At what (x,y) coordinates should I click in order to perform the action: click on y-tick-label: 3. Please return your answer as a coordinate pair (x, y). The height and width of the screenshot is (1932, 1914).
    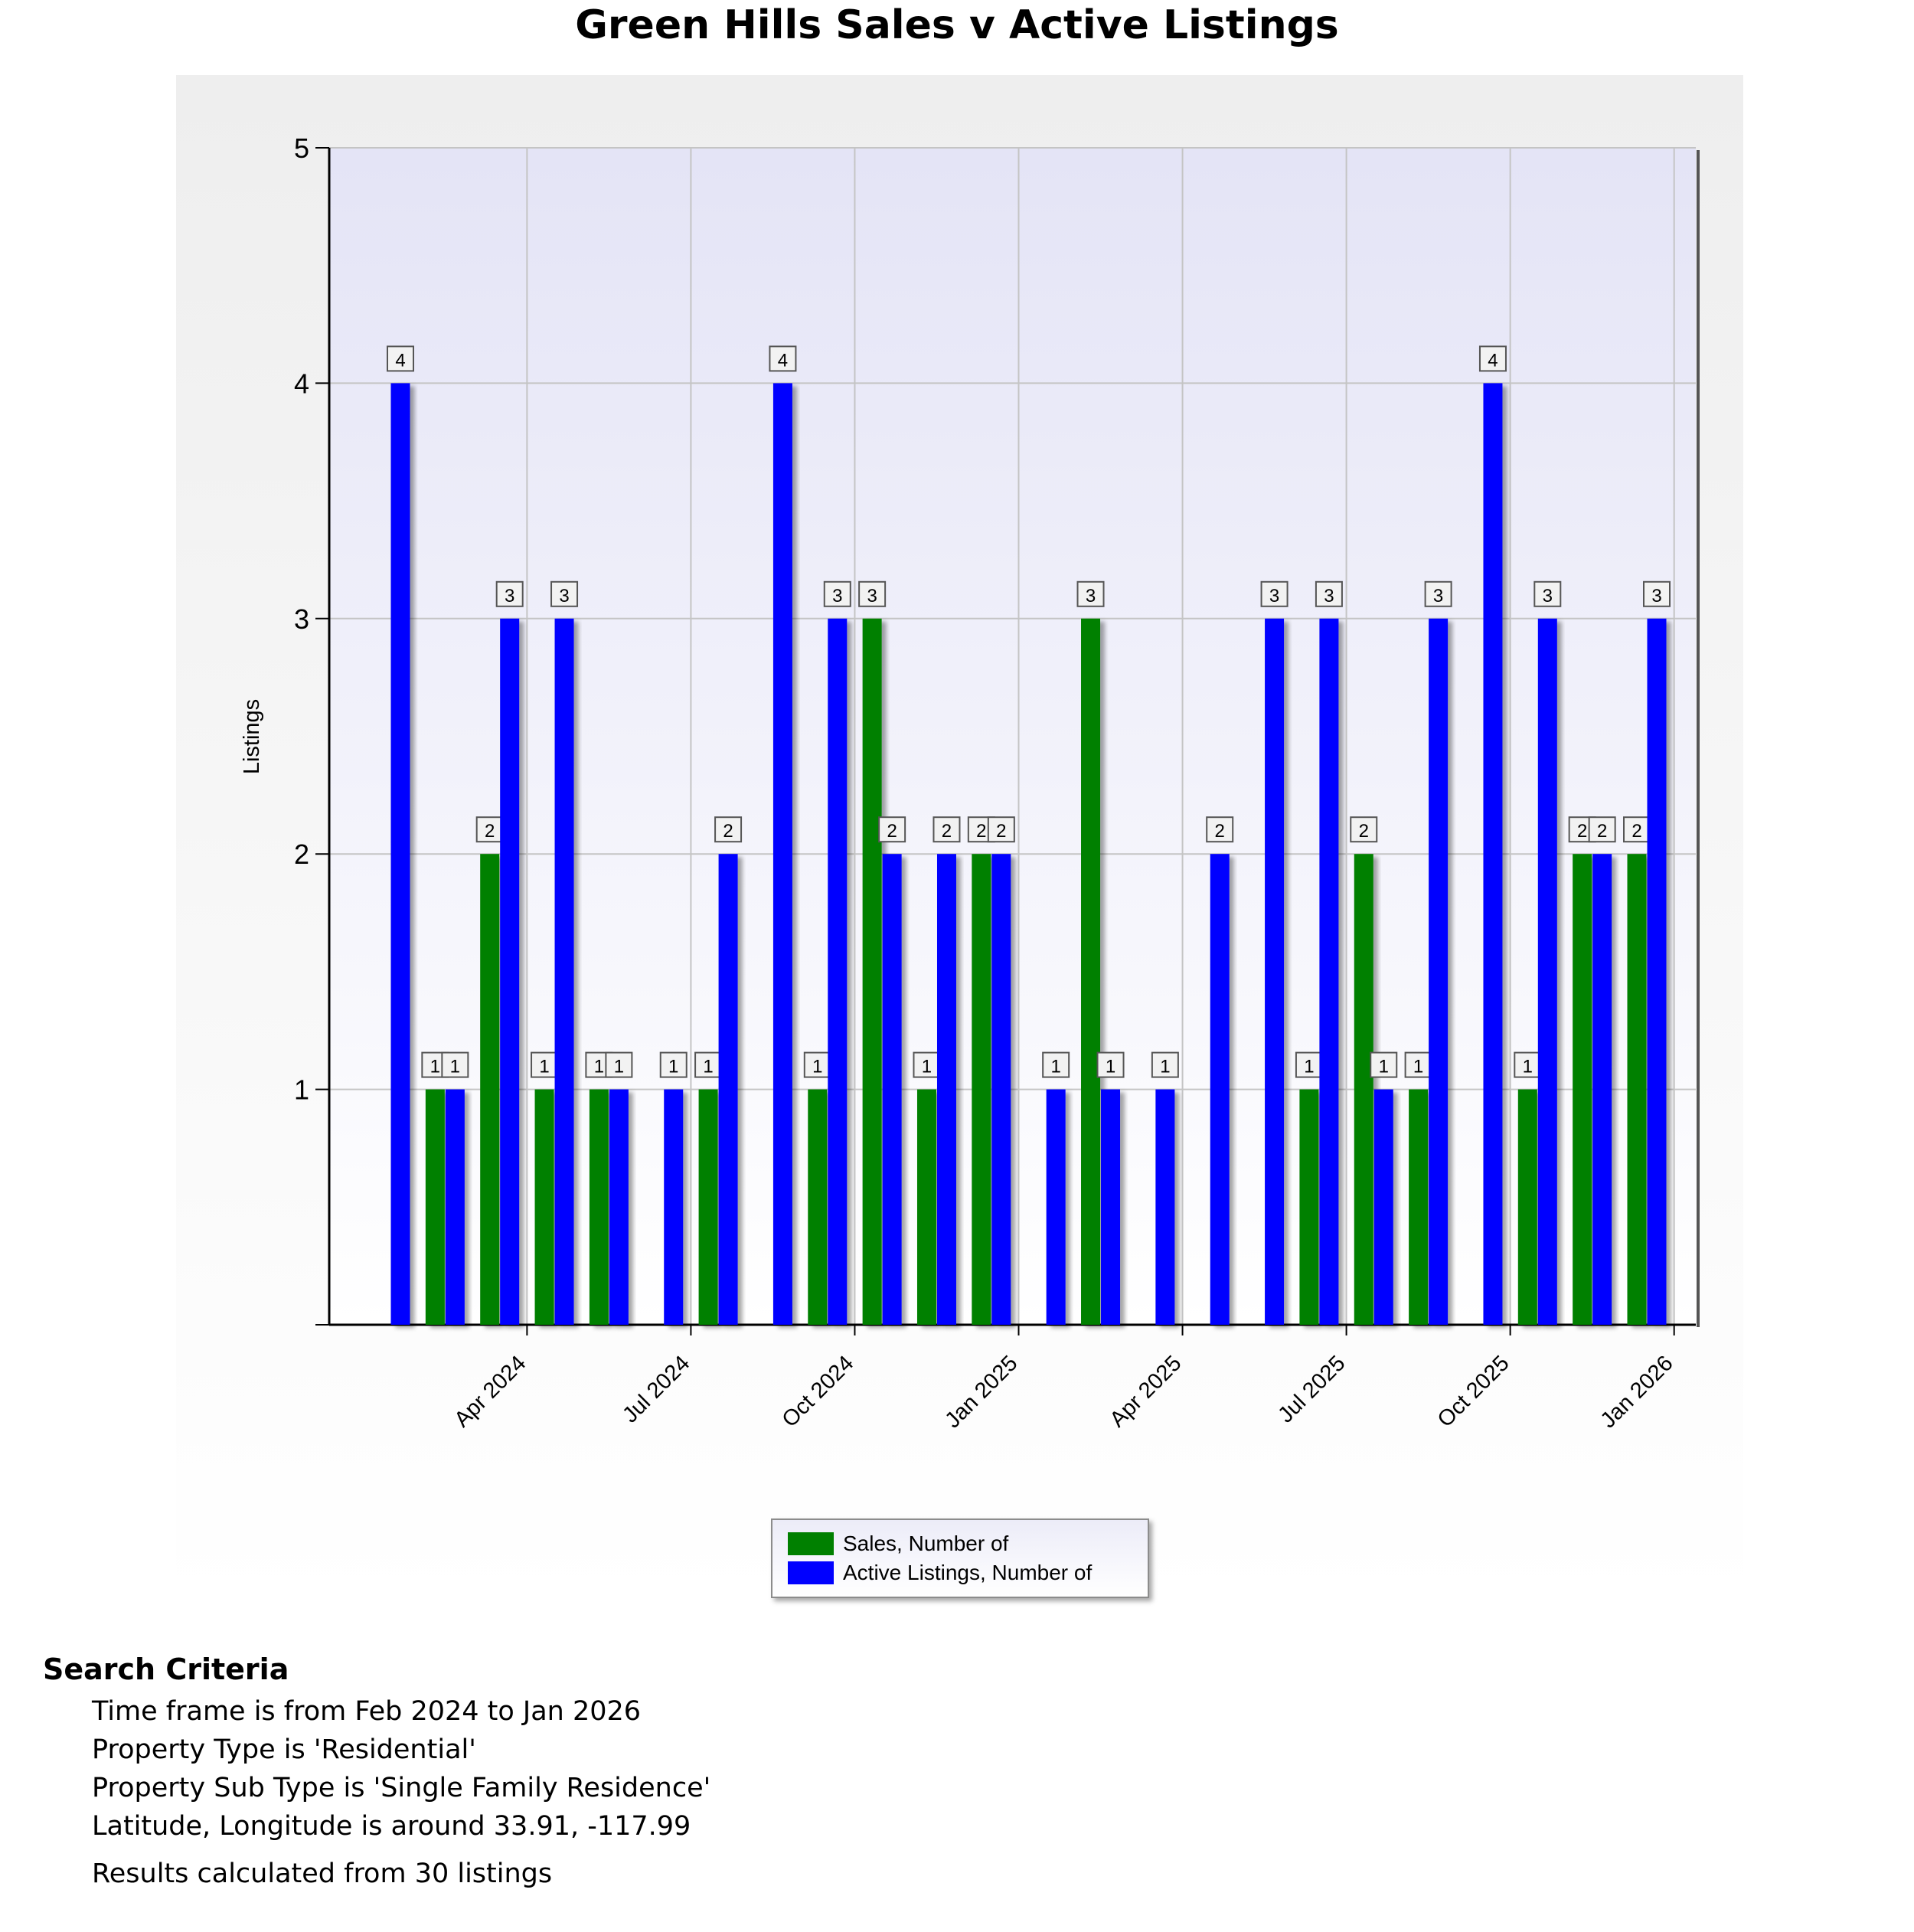
    Looking at the image, I should click on (301, 619).